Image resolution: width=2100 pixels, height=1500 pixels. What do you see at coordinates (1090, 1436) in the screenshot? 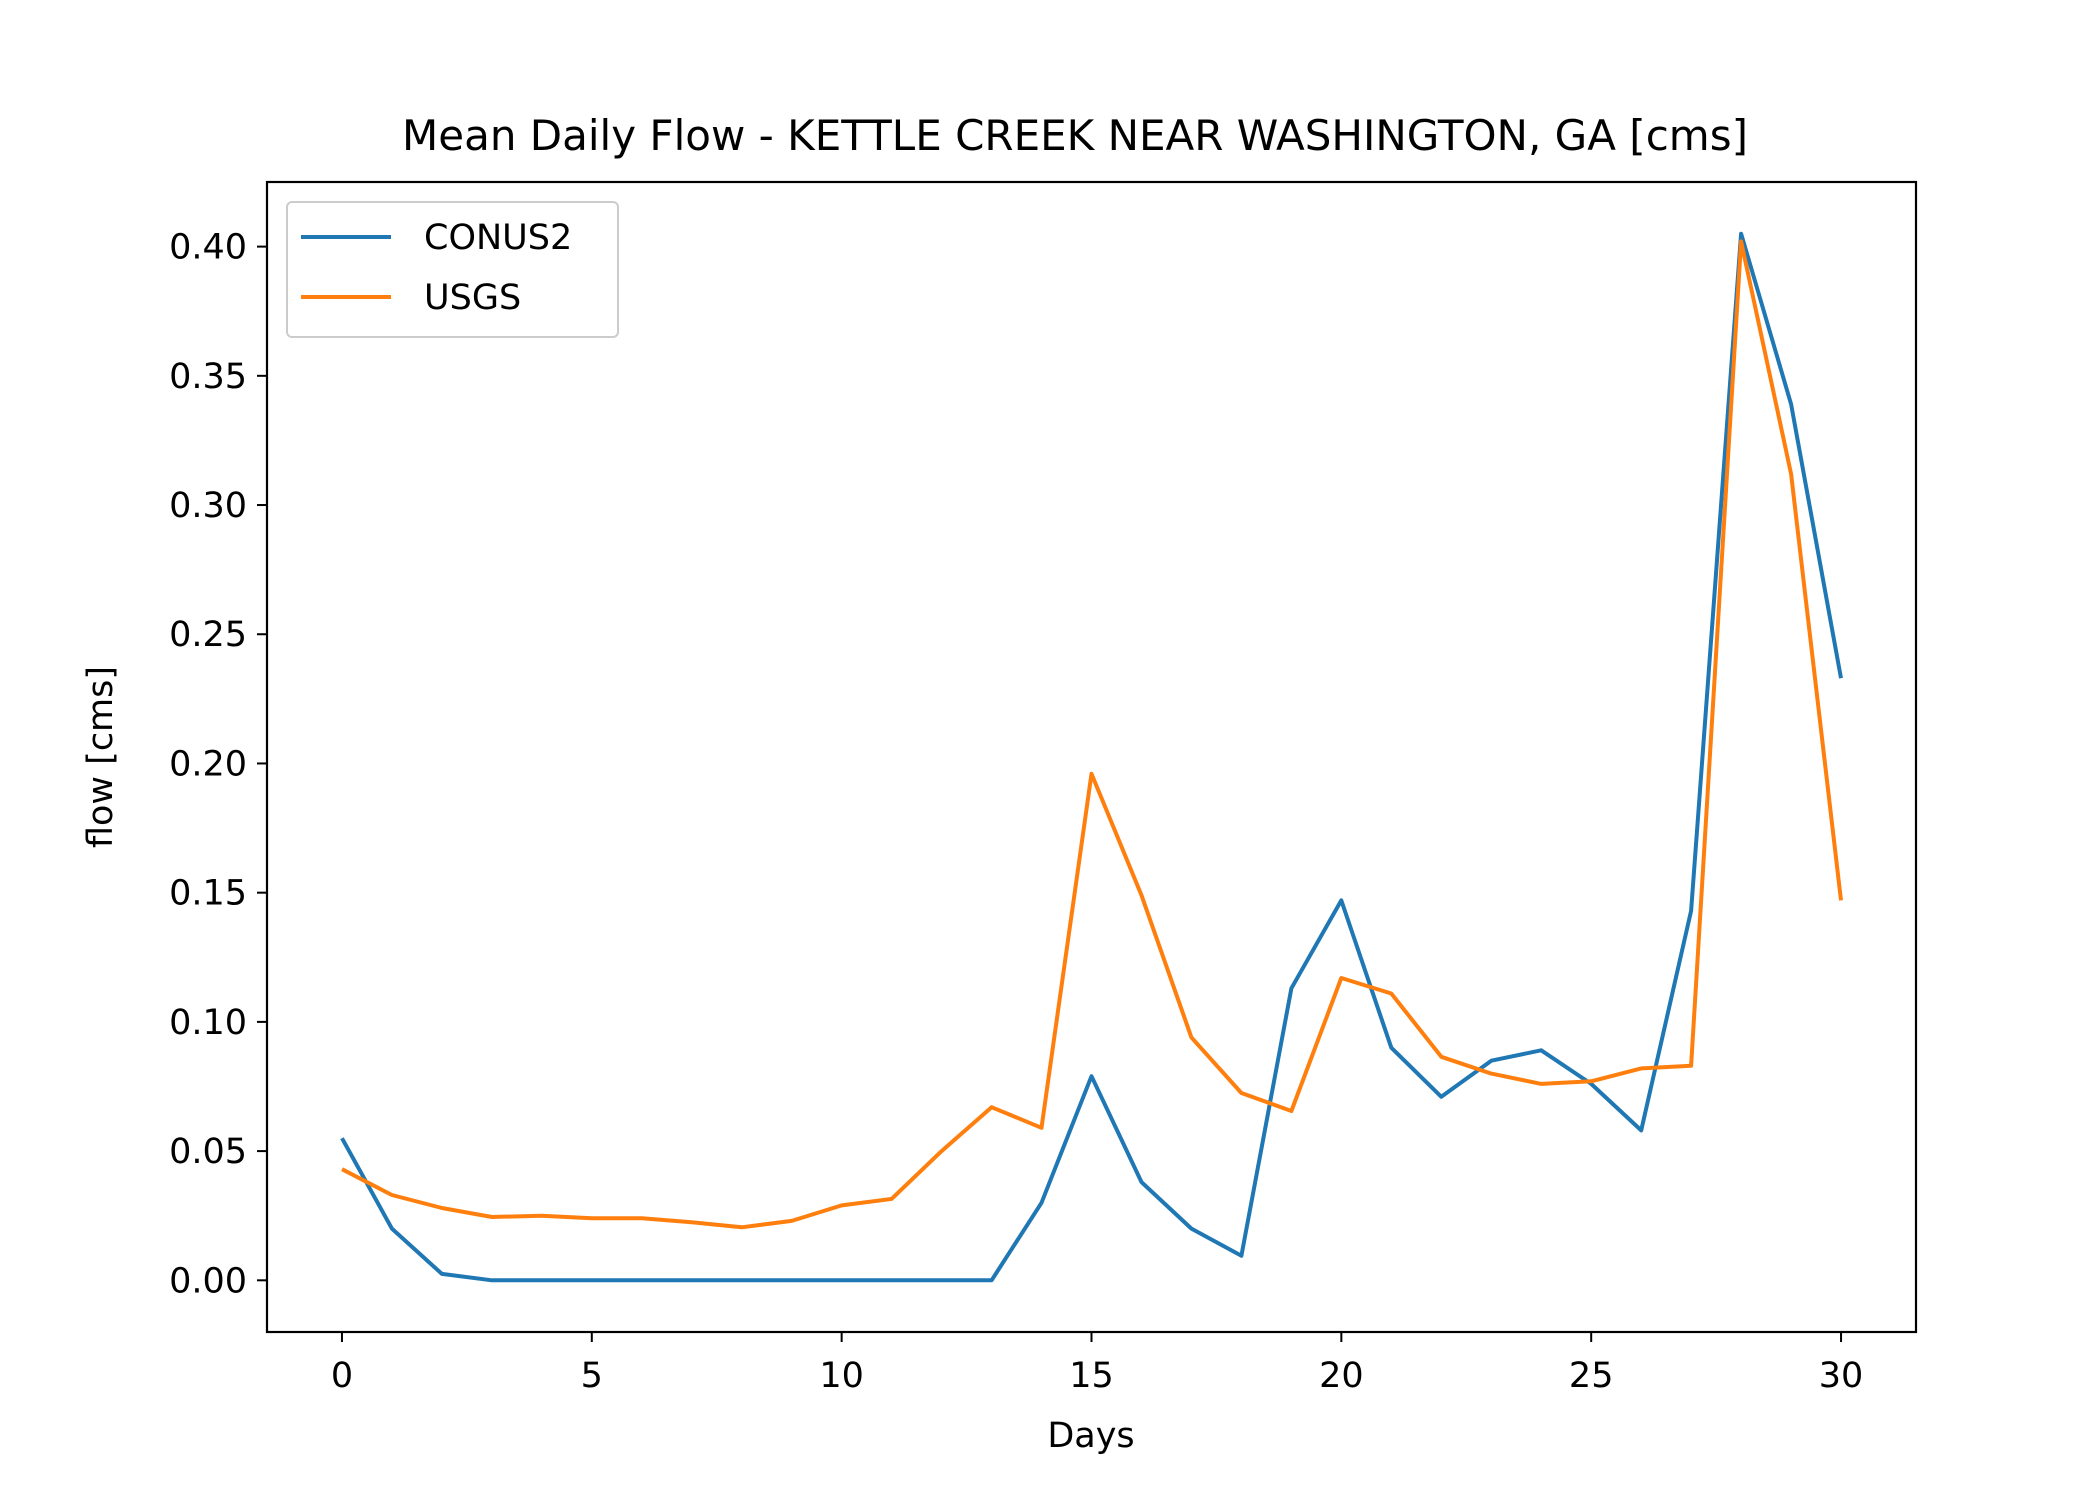
I see `x-axis-label: Days` at bounding box center [1090, 1436].